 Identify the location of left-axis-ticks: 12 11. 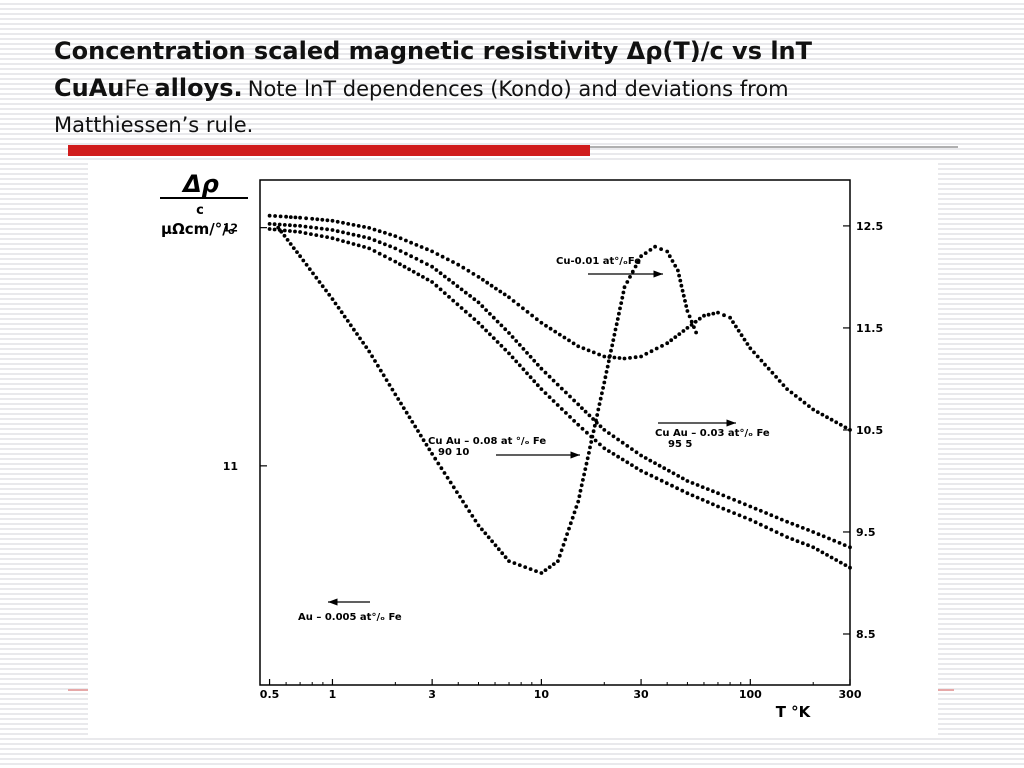
(245, 347).